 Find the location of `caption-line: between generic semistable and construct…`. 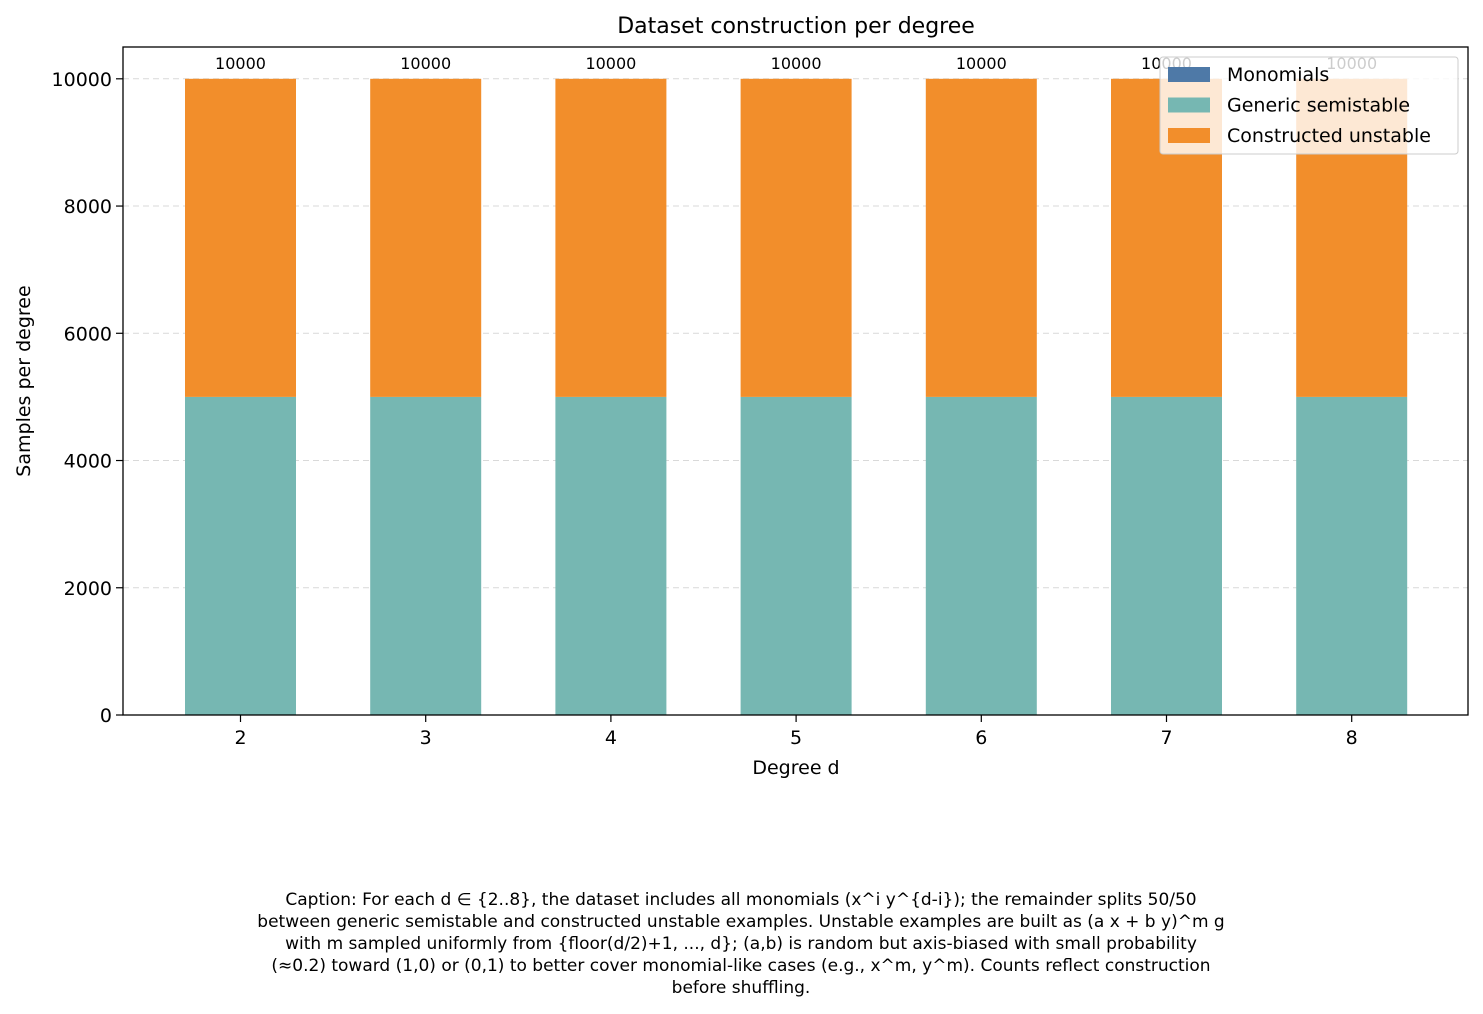

caption-line: between generic semistable and construct… is located at coordinates (741, 922).